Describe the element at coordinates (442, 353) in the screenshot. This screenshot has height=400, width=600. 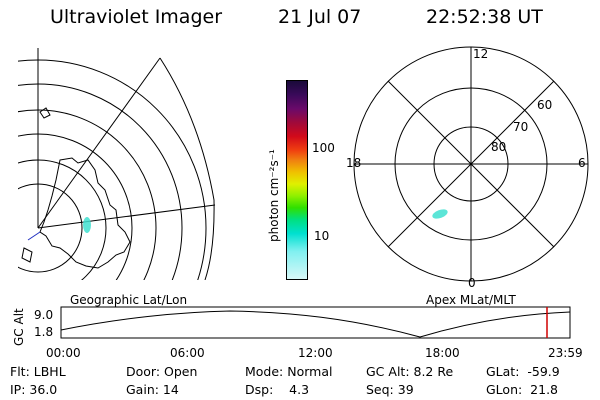
I see `timeline-x-tick: 18:00` at that location.